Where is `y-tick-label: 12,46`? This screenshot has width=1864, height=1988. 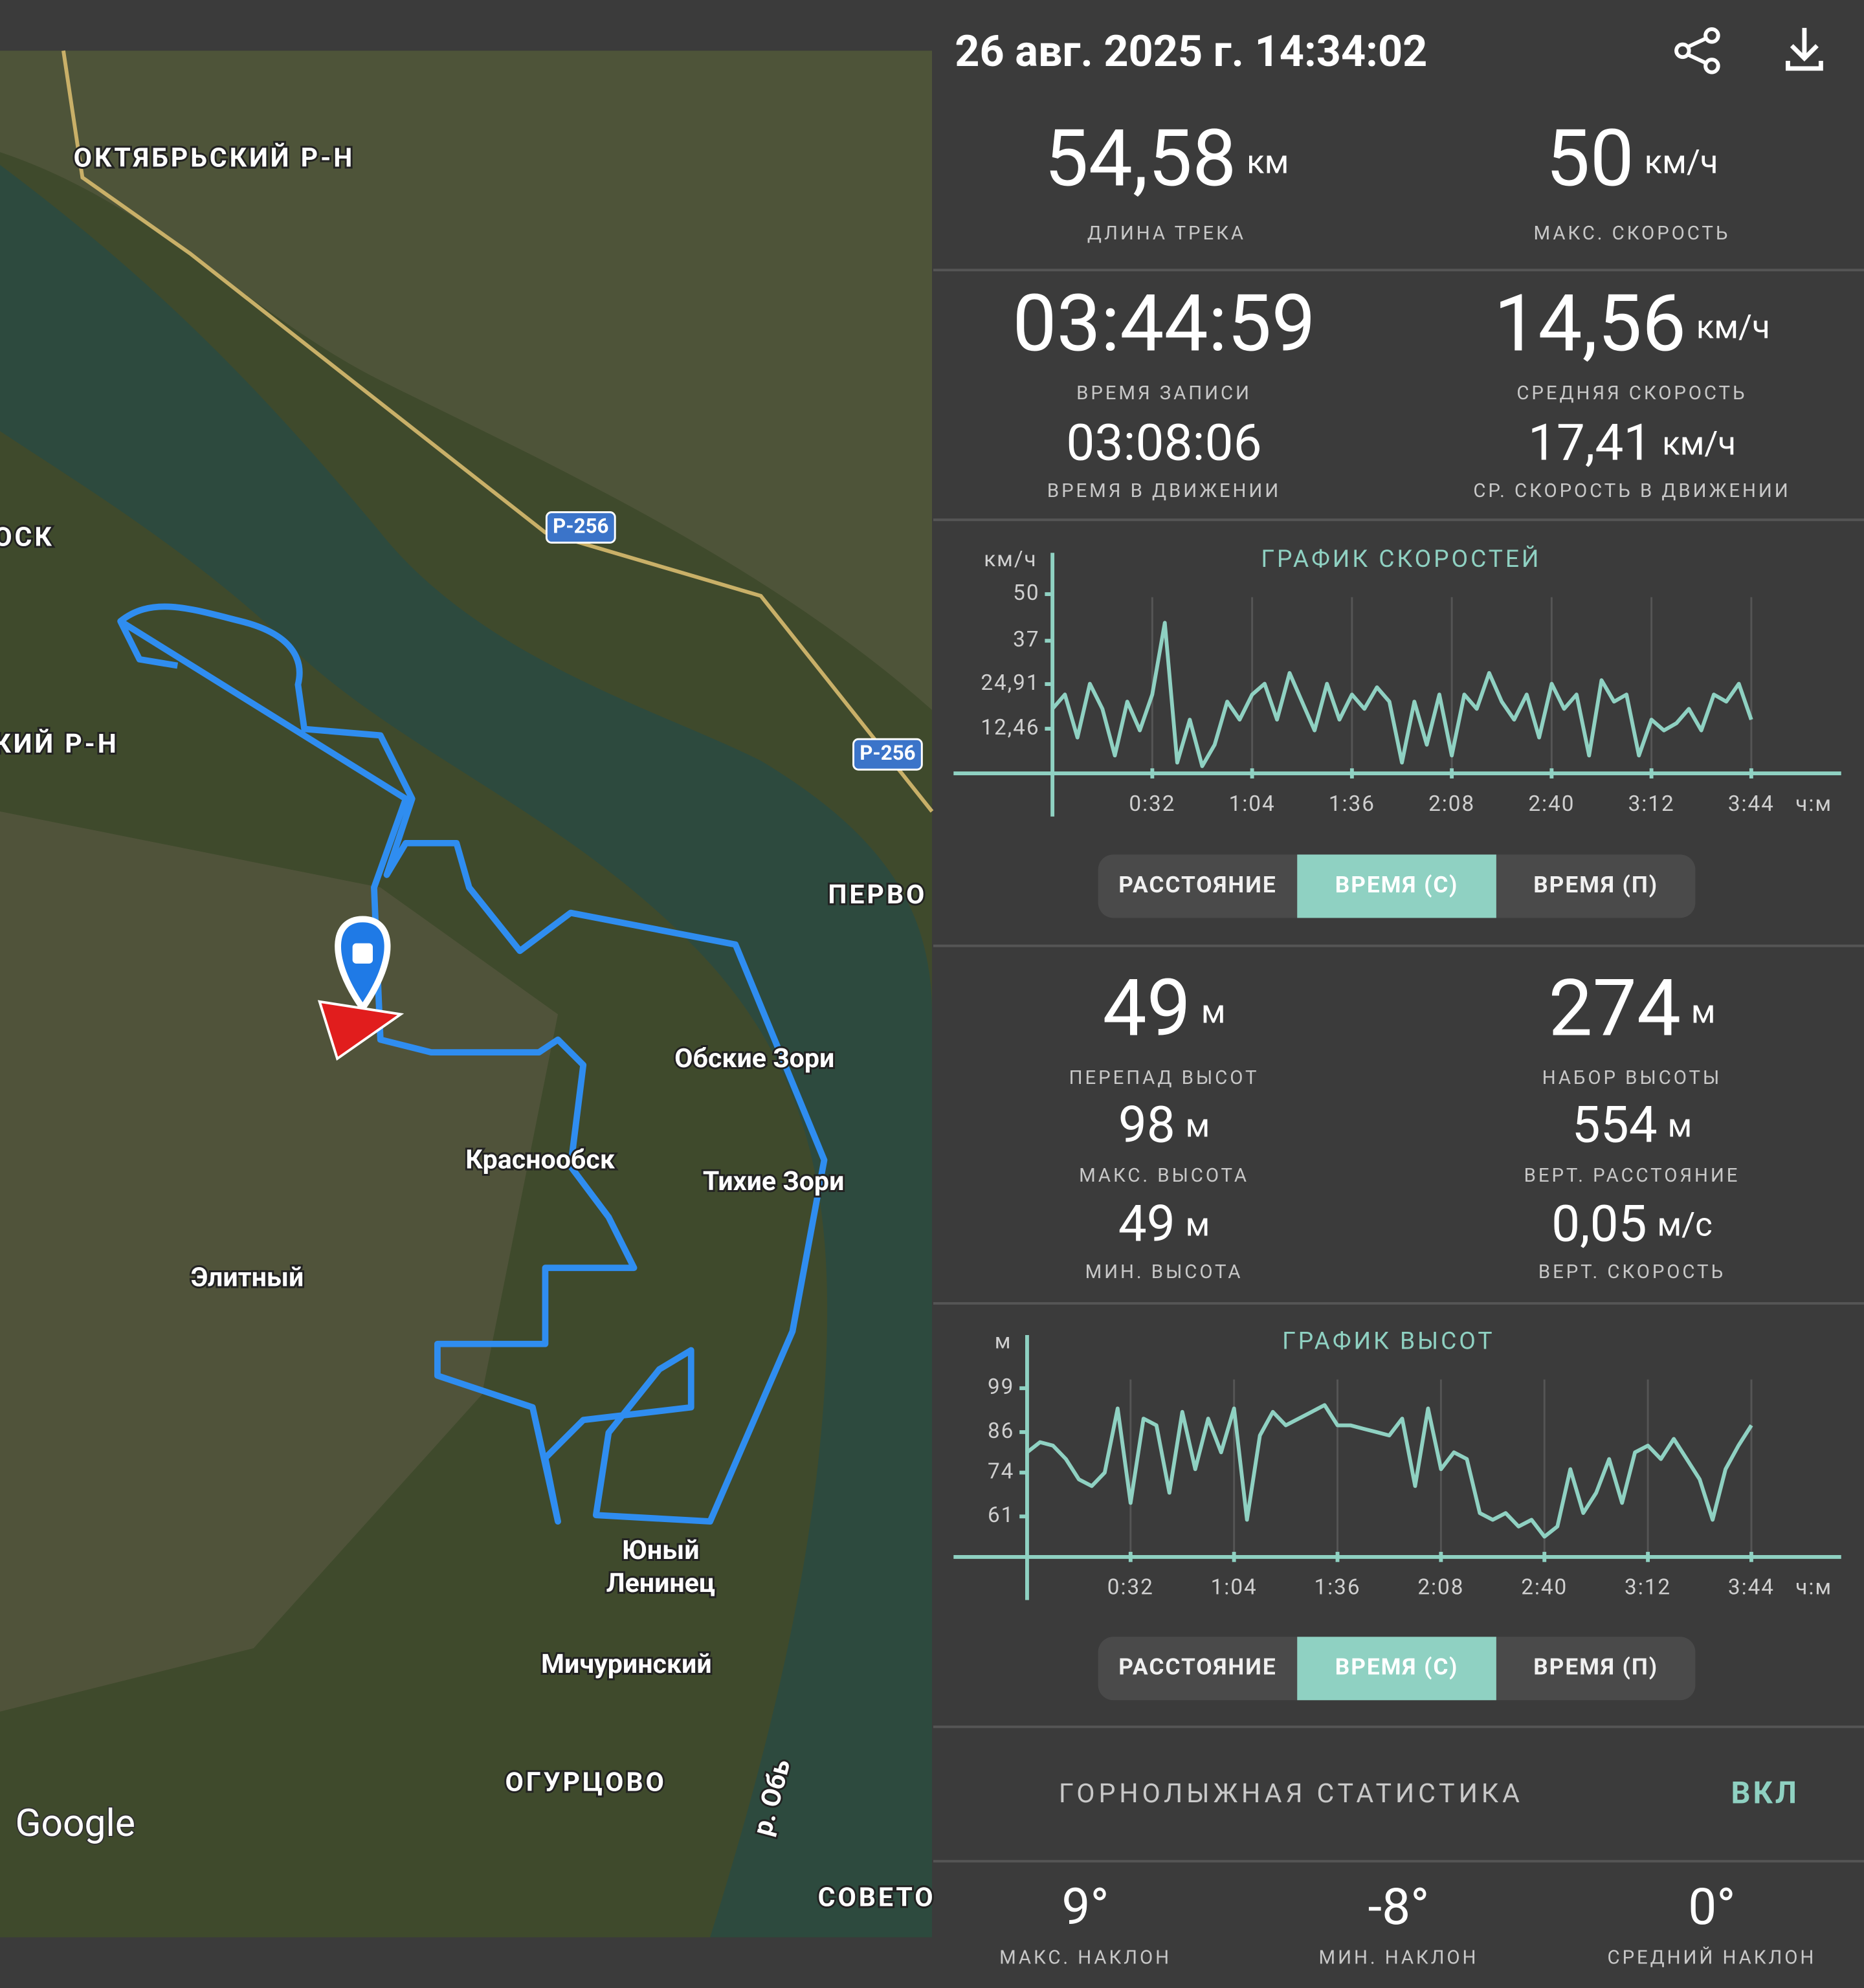 y-tick-label: 12,46 is located at coordinates (1010, 727).